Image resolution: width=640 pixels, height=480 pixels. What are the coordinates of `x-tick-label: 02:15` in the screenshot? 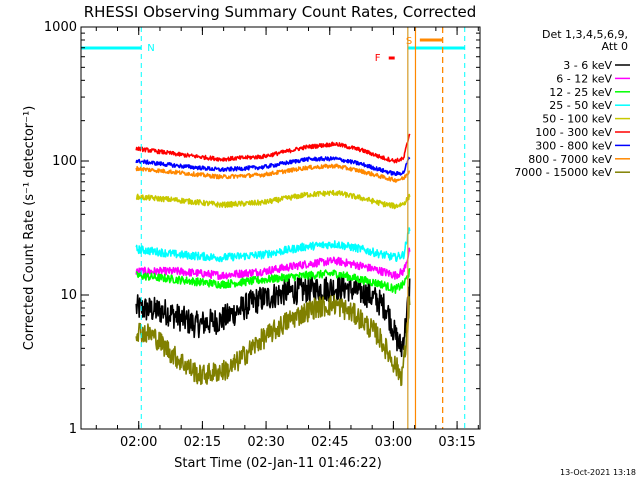 It's located at (202, 442).